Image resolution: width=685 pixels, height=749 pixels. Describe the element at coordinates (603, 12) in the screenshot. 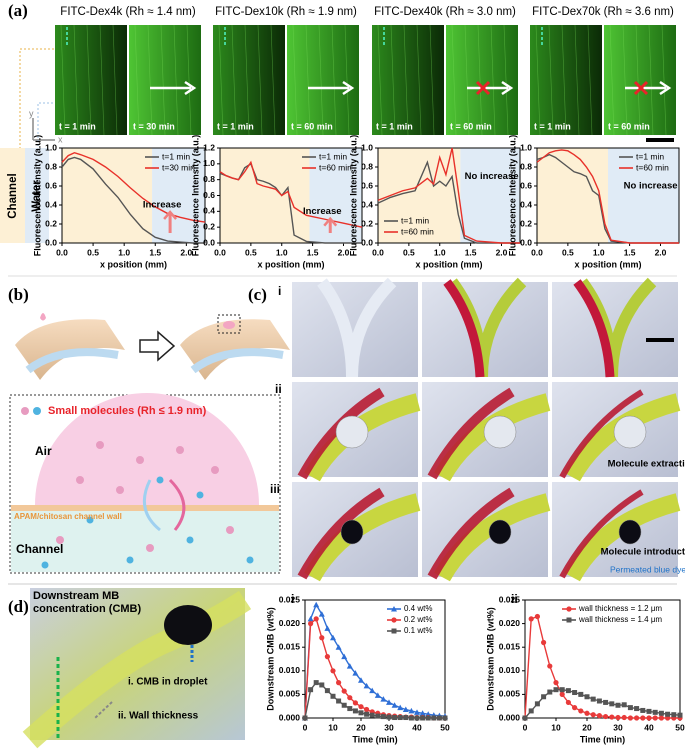

I see `image-title: FITC-Dex70k (Rh ≈ 3.6 nm)` at that location.